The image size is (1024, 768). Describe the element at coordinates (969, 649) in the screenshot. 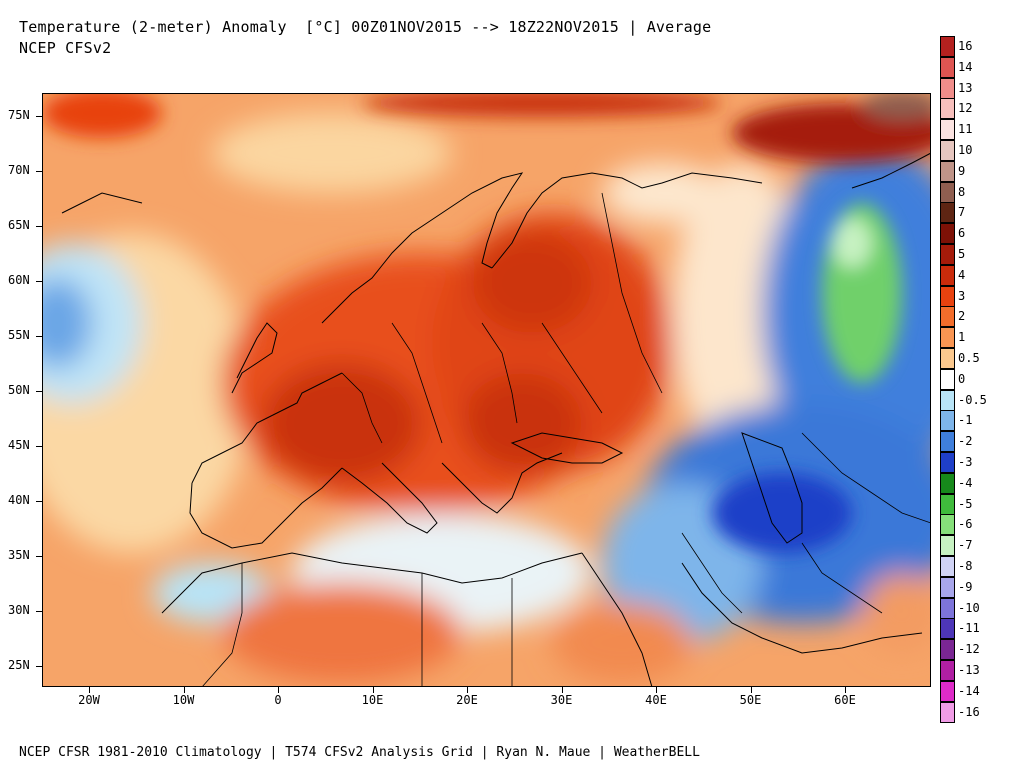

I see `colorbar-label: -12` at that location.